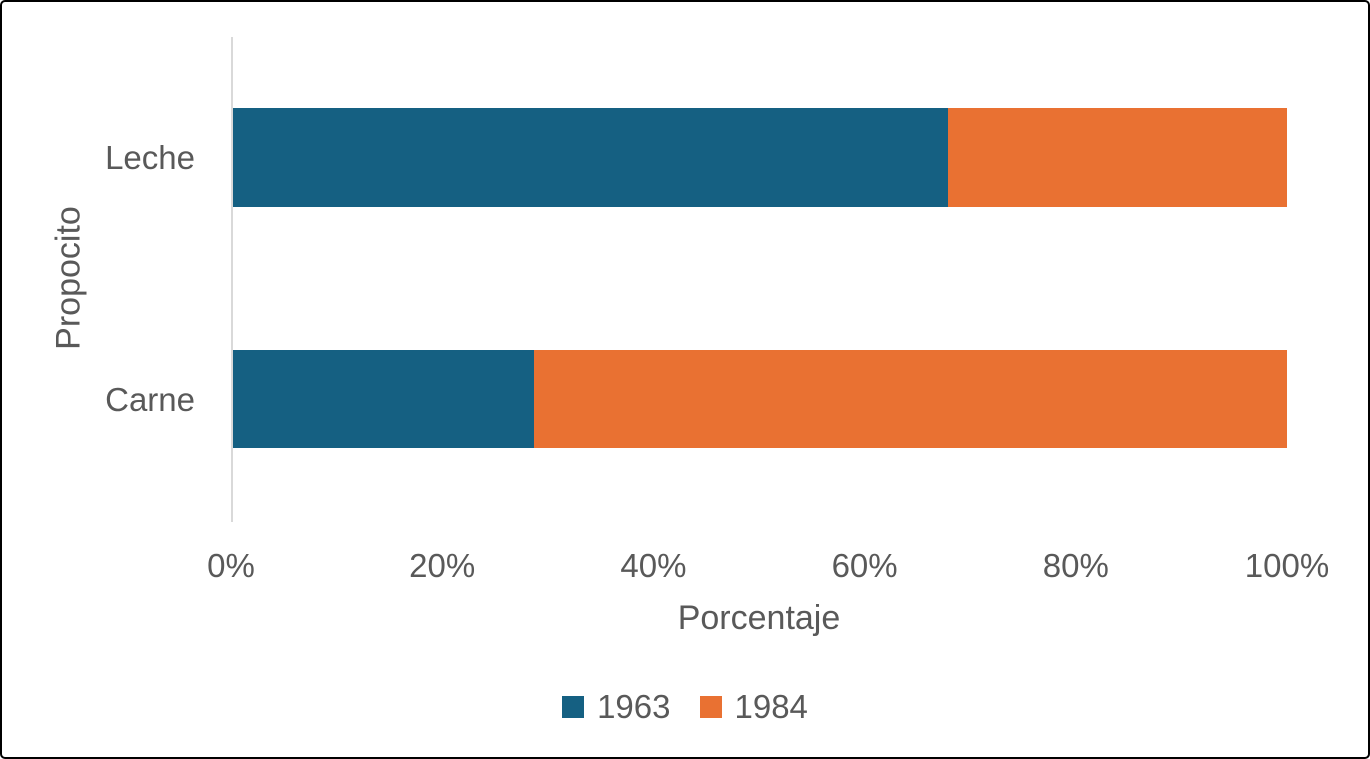  I want to click on legend-label-1963: 1963, so click(634, 706).